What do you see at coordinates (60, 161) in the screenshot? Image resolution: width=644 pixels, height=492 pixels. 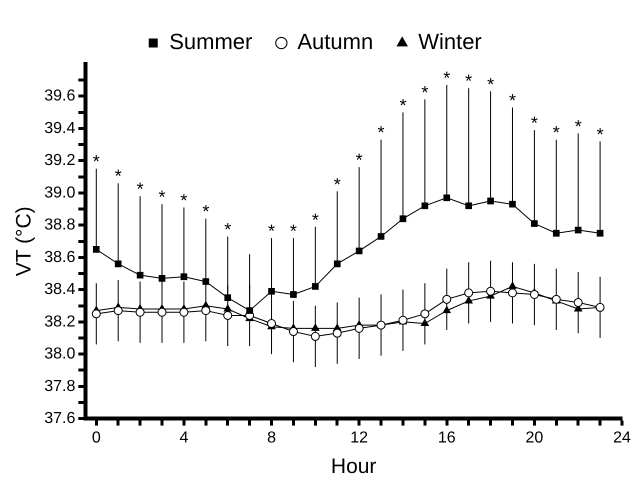 I see `y-tick-label: 39.2` at bounding box center [60, 161].